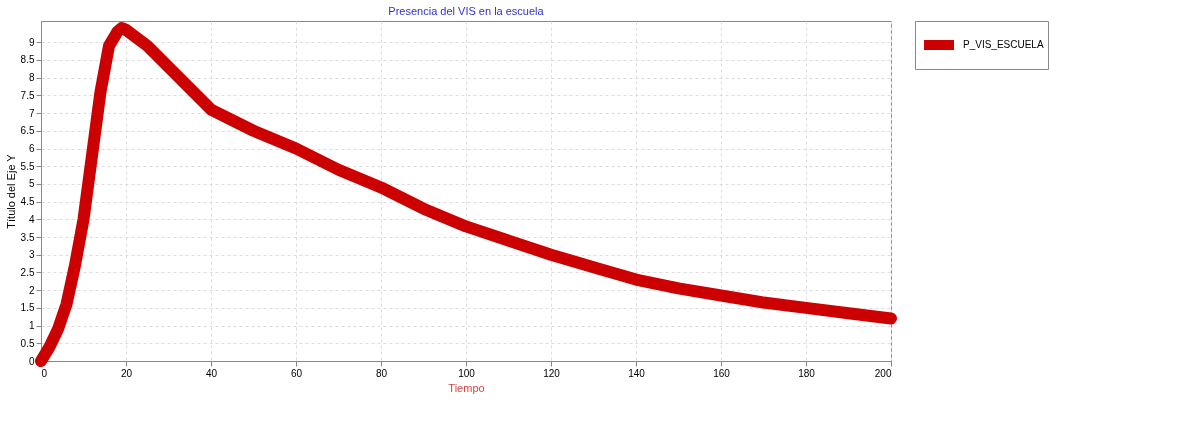 This screenshot has width=1177, height=424. What do you see at coordinates (466, 10) in the screenshot?
I see `chart-title: Presencia del VIS en la escuela` at bounding box center [466, 10].